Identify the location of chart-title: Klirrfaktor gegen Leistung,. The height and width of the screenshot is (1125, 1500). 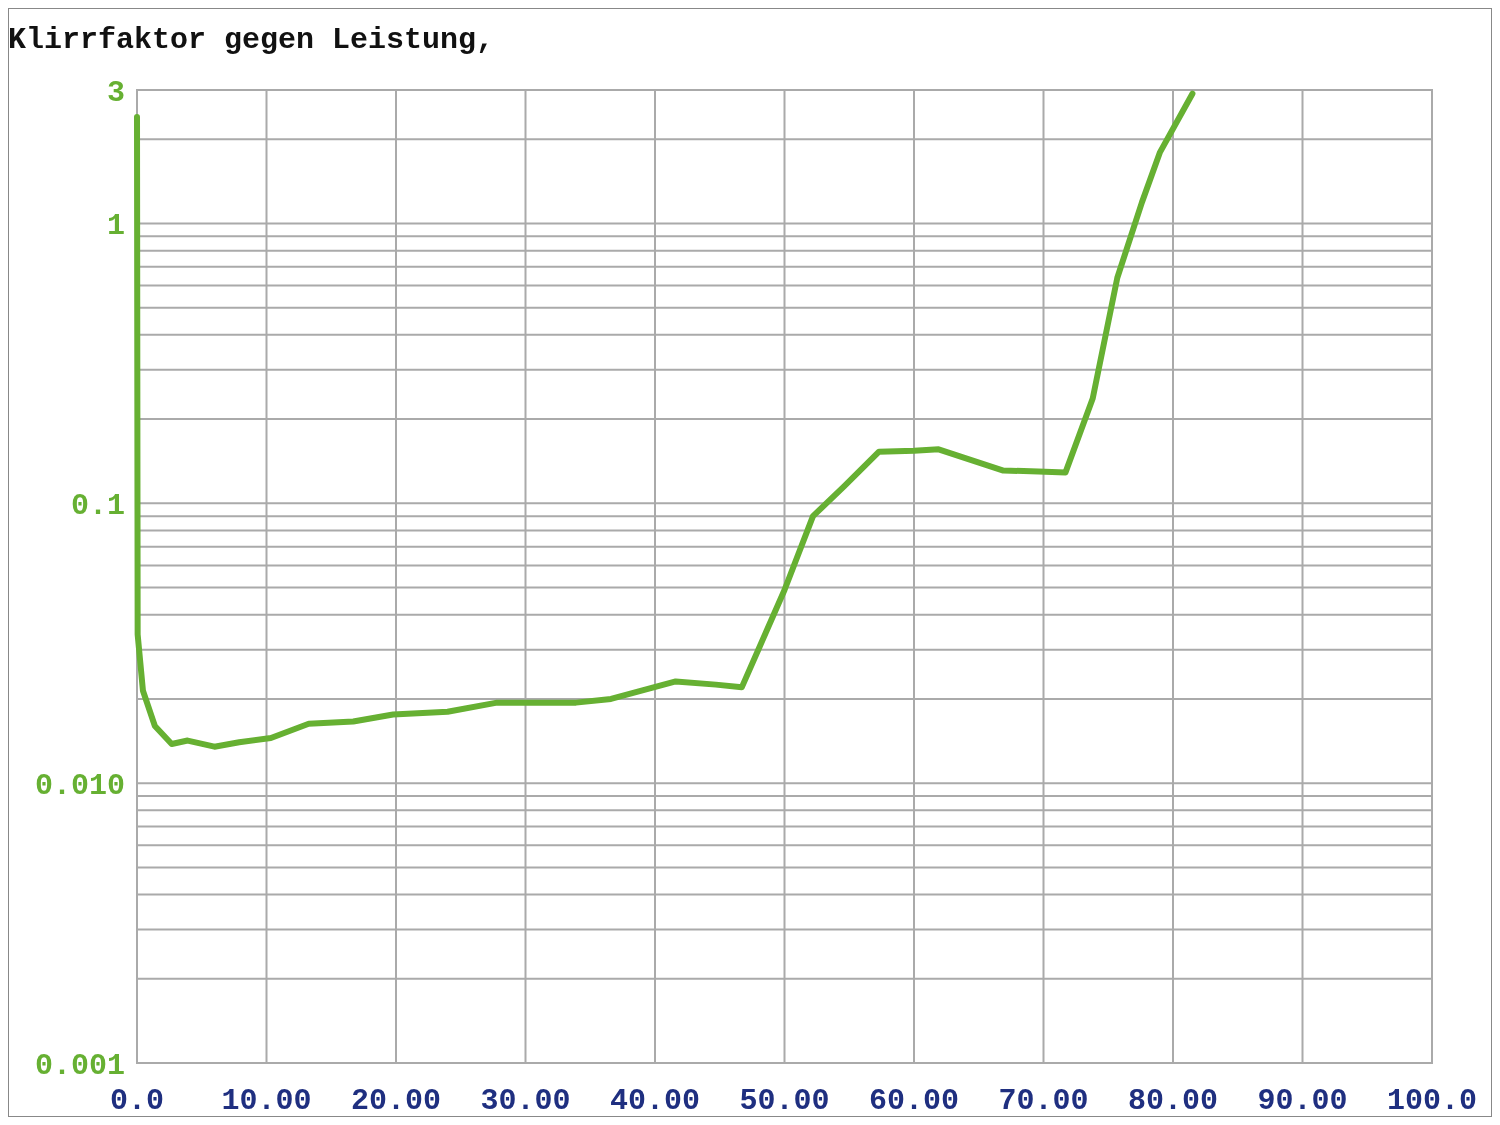
(251, 40).